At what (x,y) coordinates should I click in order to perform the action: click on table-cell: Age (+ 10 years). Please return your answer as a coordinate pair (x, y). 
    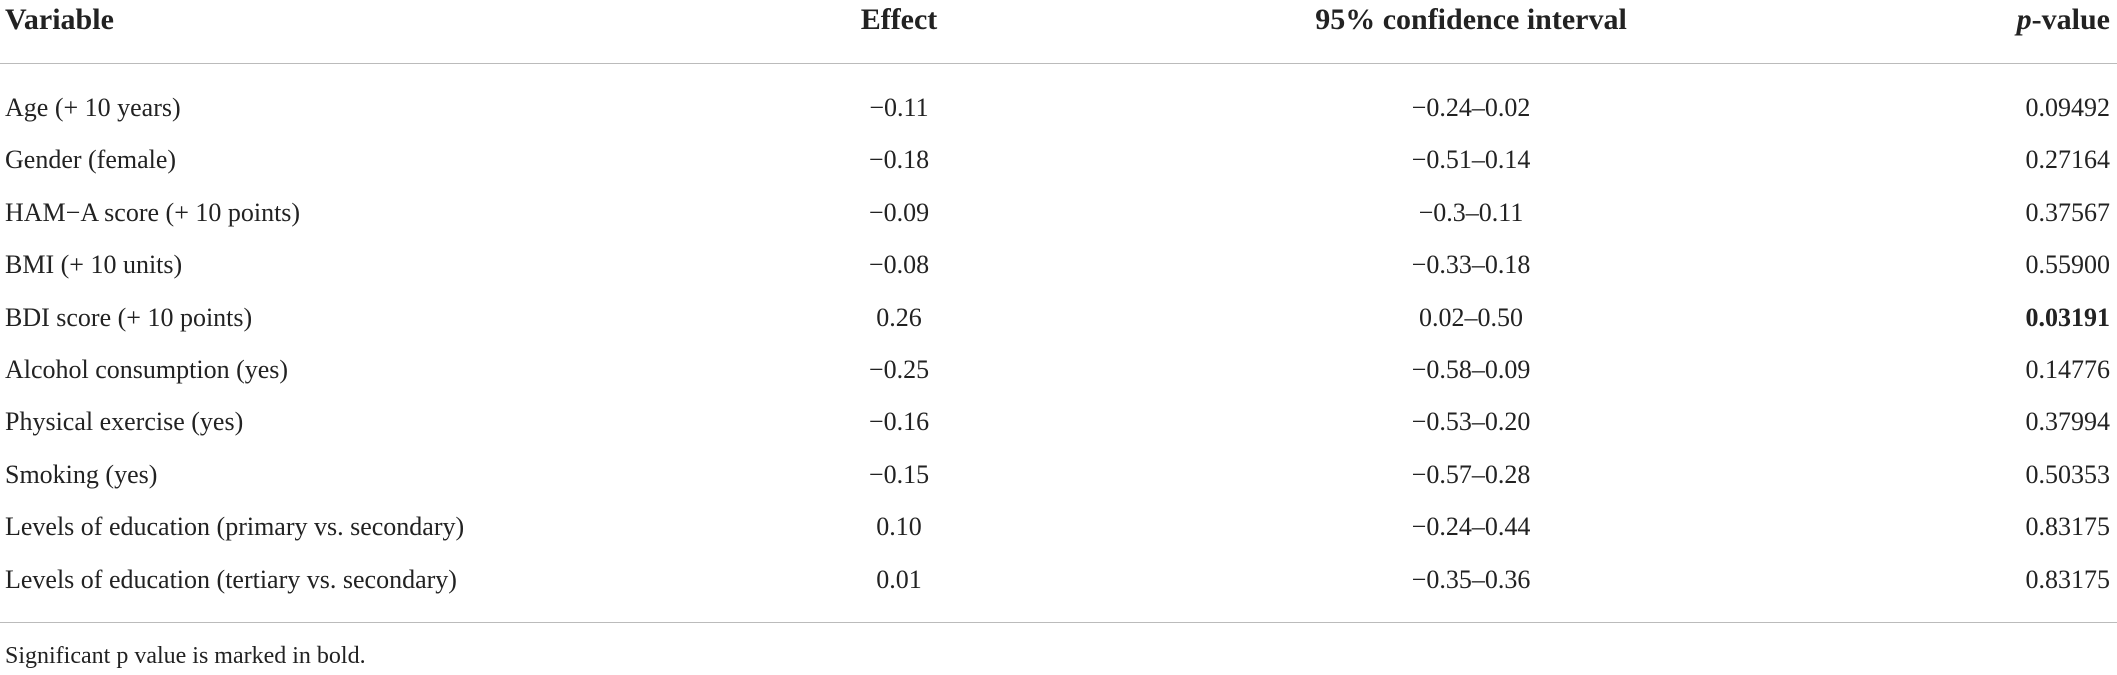
    Looking at the image, I should click on (93, 107).